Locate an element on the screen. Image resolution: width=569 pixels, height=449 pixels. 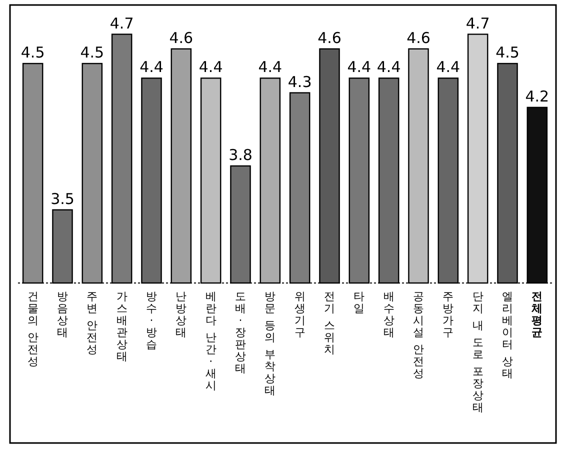
x-tick-label: 난방상태 is located at coordinates (181, 314).